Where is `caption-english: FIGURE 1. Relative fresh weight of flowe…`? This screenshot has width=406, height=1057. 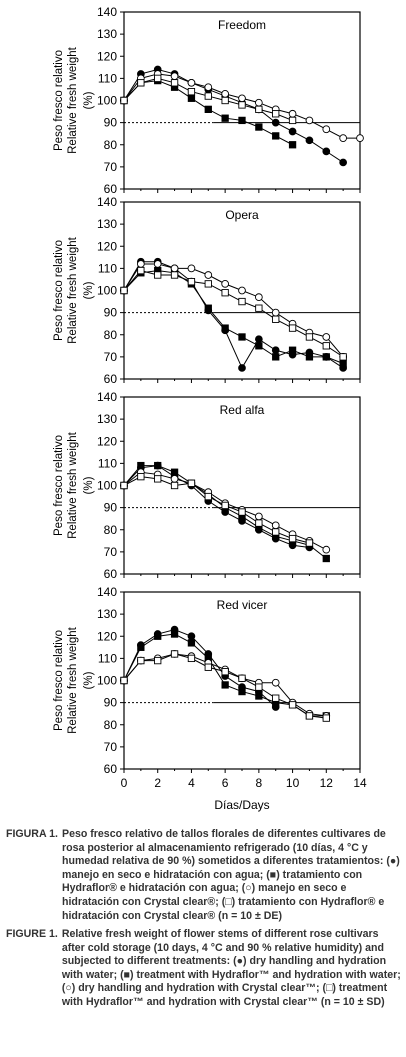 caption-english: FIGURE 1. Relative fresh weight of flowe… is located at coordinates (205, 969).